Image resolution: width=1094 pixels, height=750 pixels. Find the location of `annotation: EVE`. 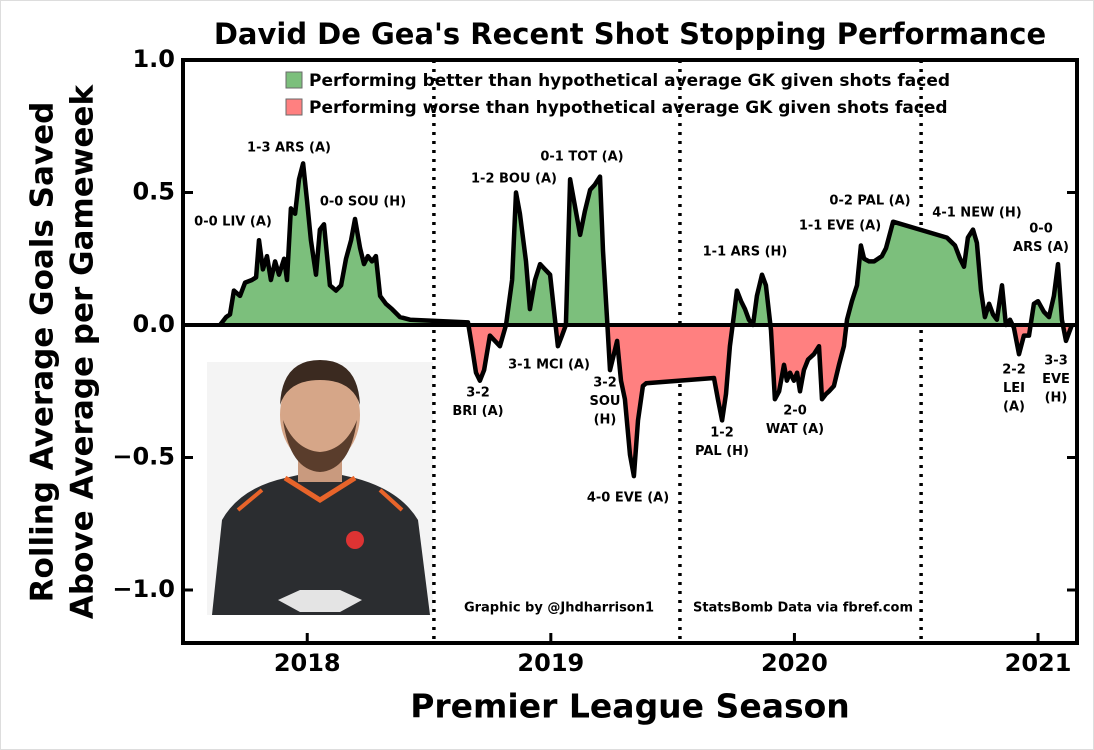

annotation: EVE is located at coordinates (1056, 379).